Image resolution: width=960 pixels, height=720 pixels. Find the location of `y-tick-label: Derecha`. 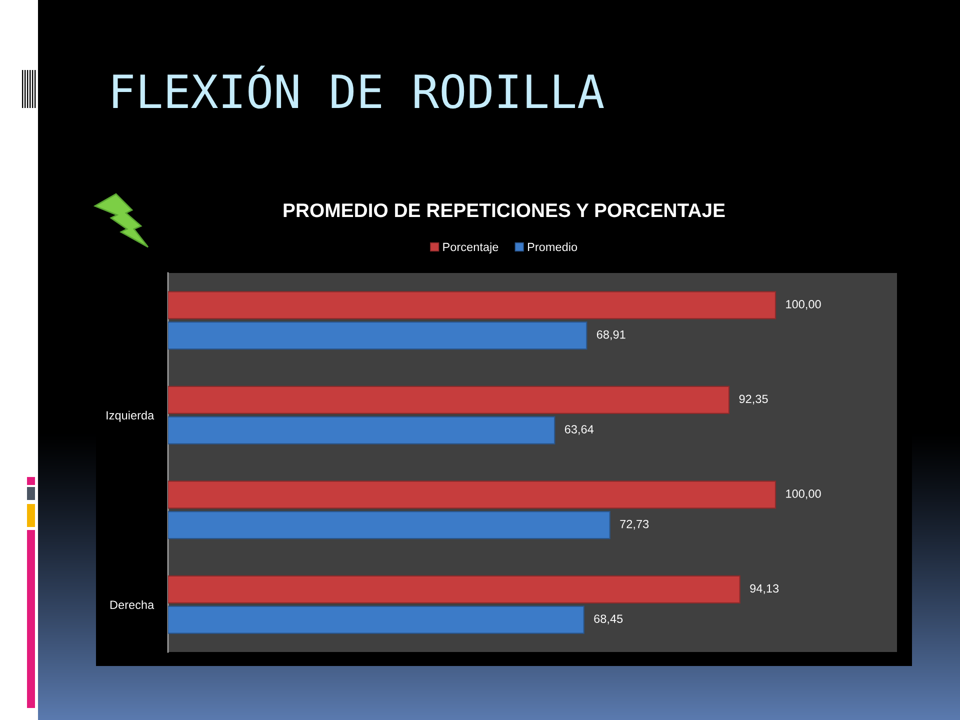

y-tick-label: Derecha is located at coordinates (132, 605).